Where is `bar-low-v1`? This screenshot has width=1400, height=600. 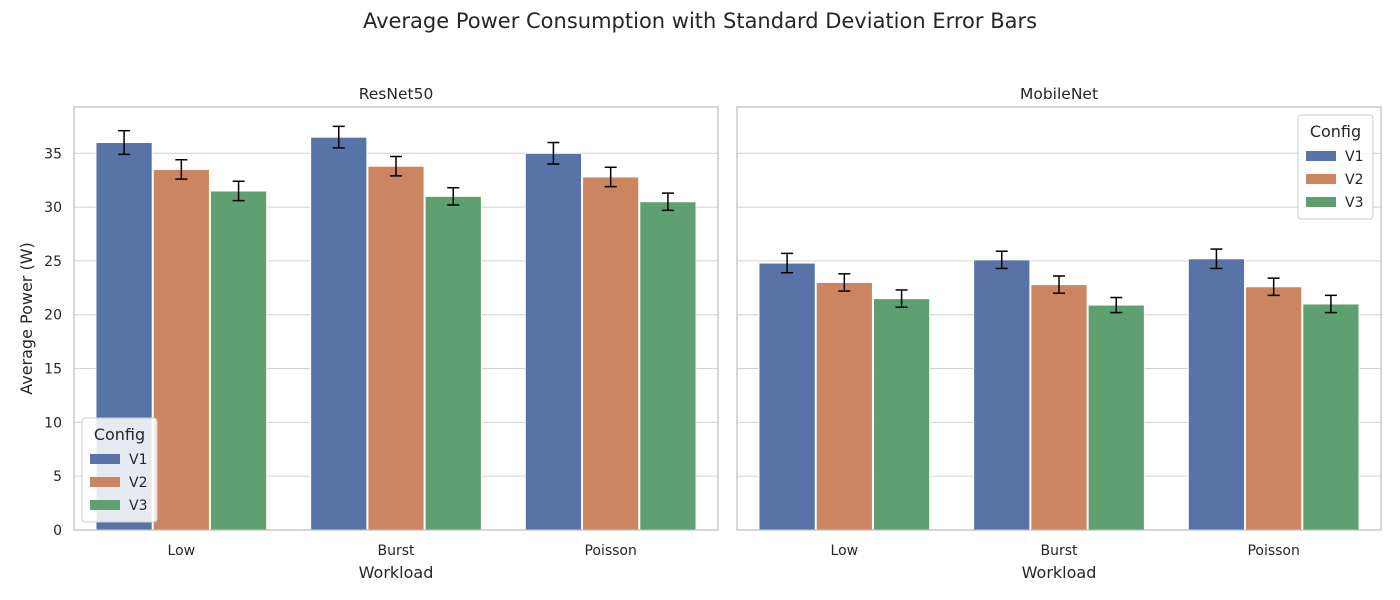 bar-low-v1 is located at coordinates (787, 396).